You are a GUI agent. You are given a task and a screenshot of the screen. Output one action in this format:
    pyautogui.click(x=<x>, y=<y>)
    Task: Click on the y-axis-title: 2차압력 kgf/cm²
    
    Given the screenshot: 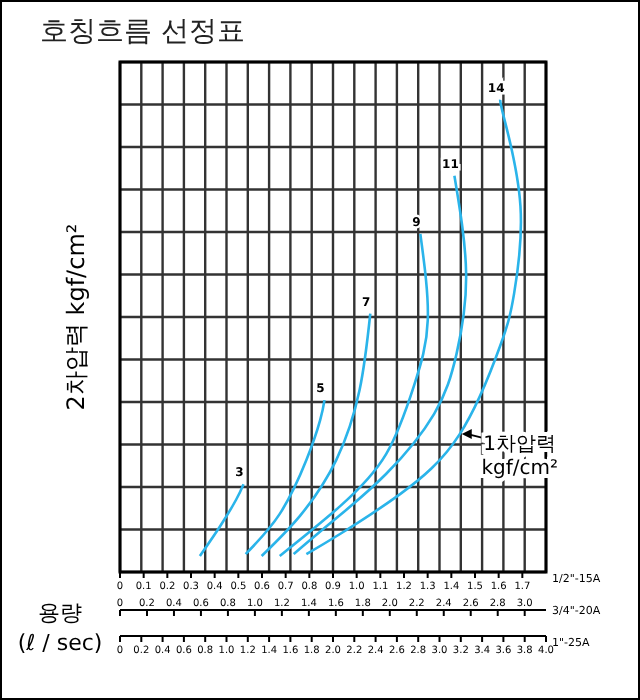 What is the action you would take?
    pyautogui.click(x=76, y=317)
    